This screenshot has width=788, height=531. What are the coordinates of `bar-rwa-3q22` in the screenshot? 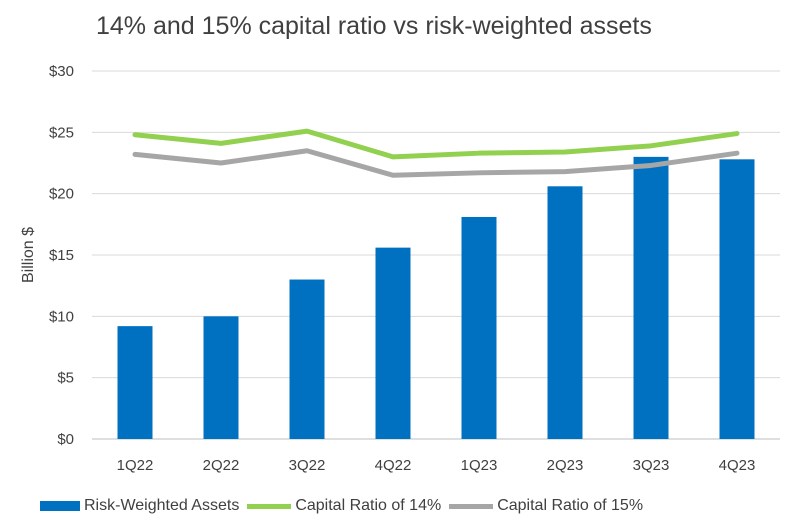 It's located at (307, 359).